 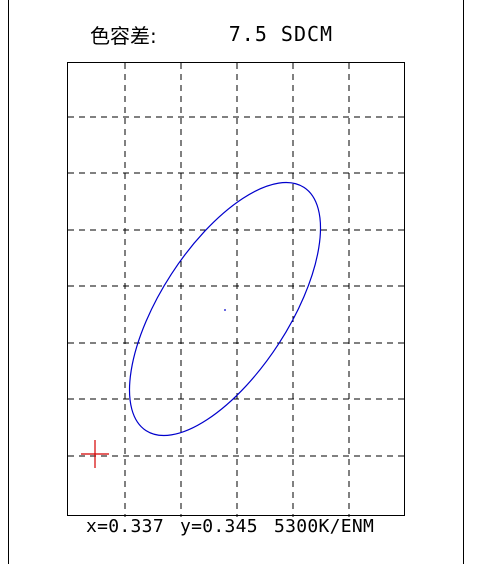 I want to click on panel-right-border, so click(x=463, y=282).